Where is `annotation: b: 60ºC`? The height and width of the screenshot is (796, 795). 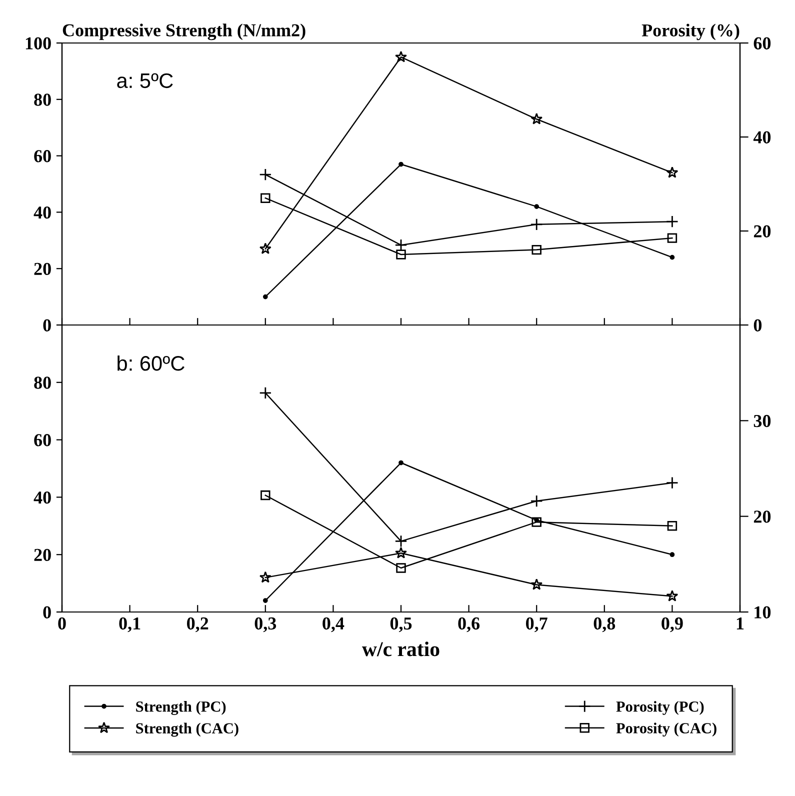
annotation: b: 60ºC is located at coordinates (151, 363).